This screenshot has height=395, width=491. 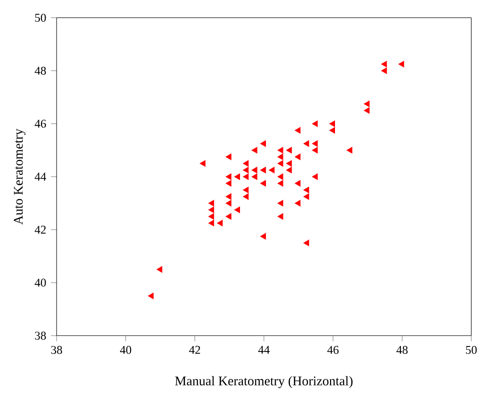 What do you see at coordinates (402, 350) in the screenshot?
I see `x-tick-label: 48` at bounding box center [402, 350].